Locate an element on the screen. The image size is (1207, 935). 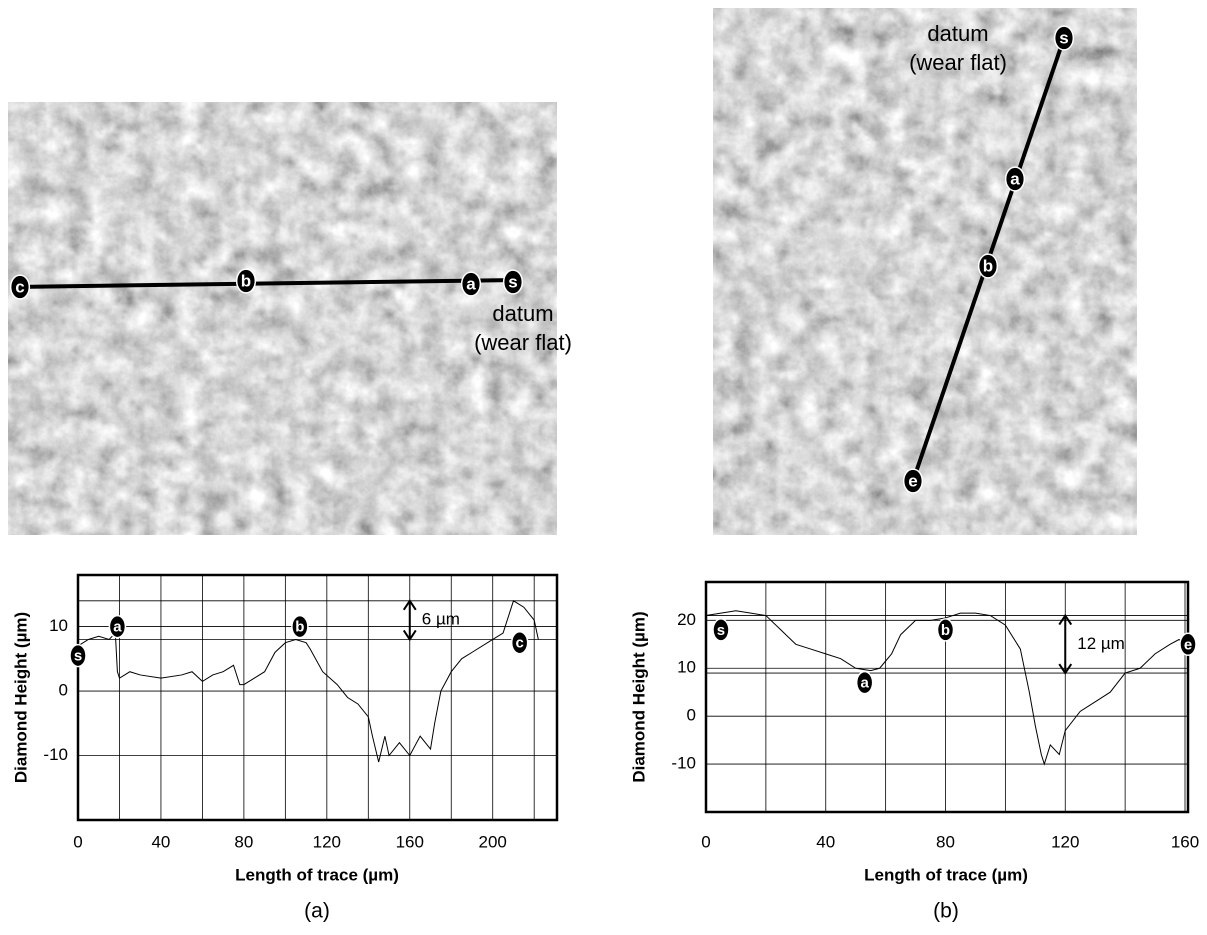
panel-caption: (a) is located at coordinates (317, 911).